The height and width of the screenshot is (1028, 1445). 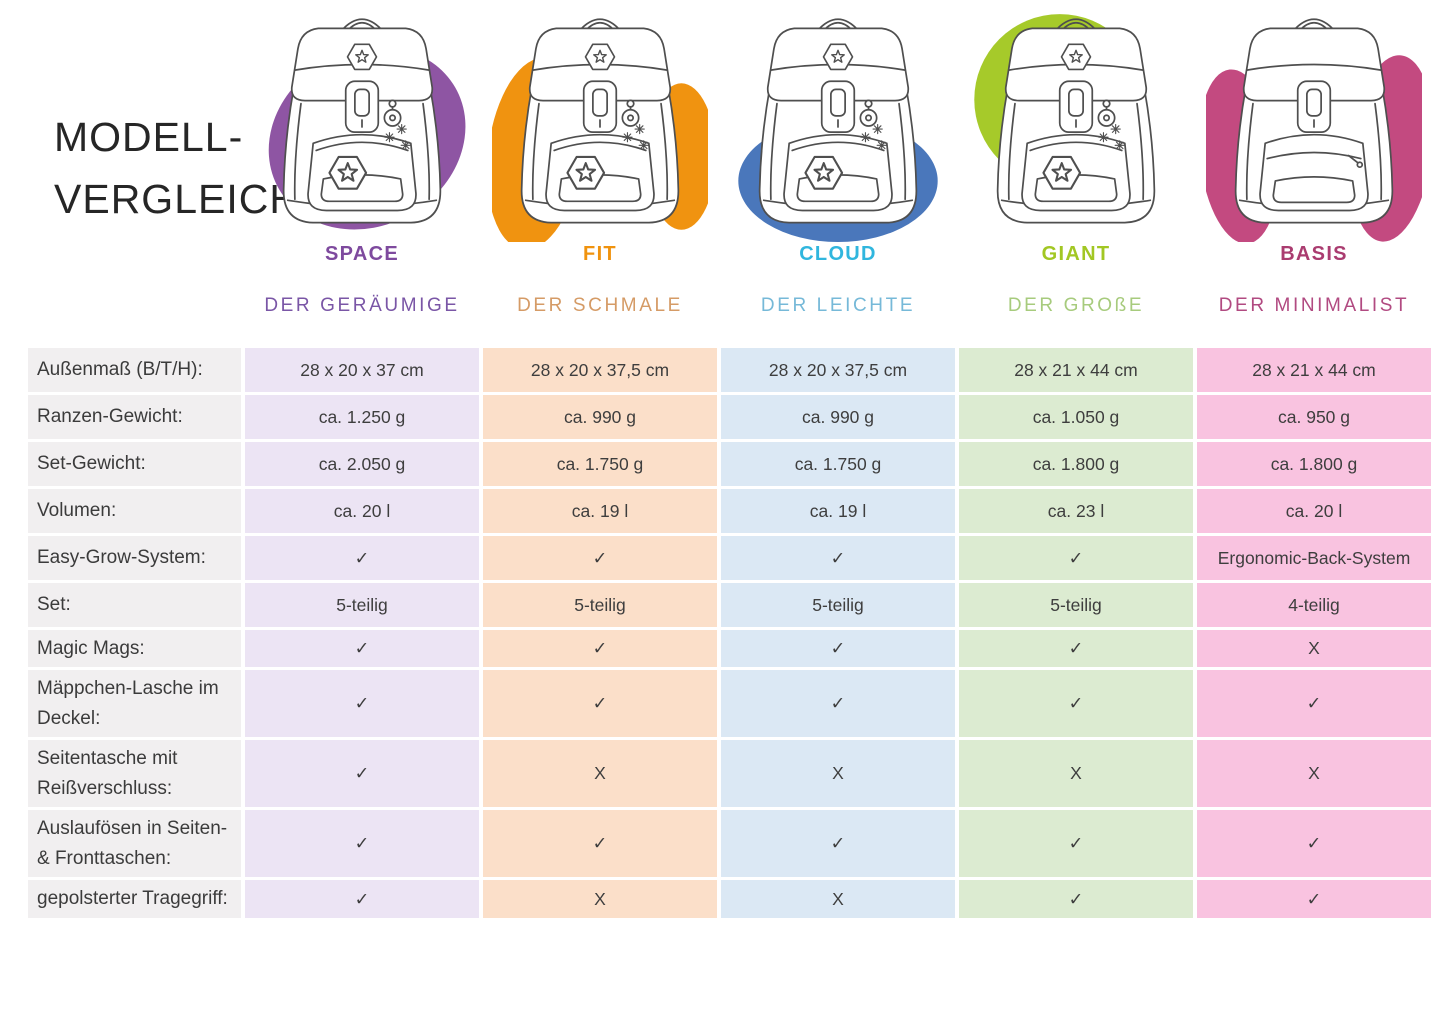 I want to click on model-column-giant: GIANT DER GROßE, so click(x=1076, y=162).